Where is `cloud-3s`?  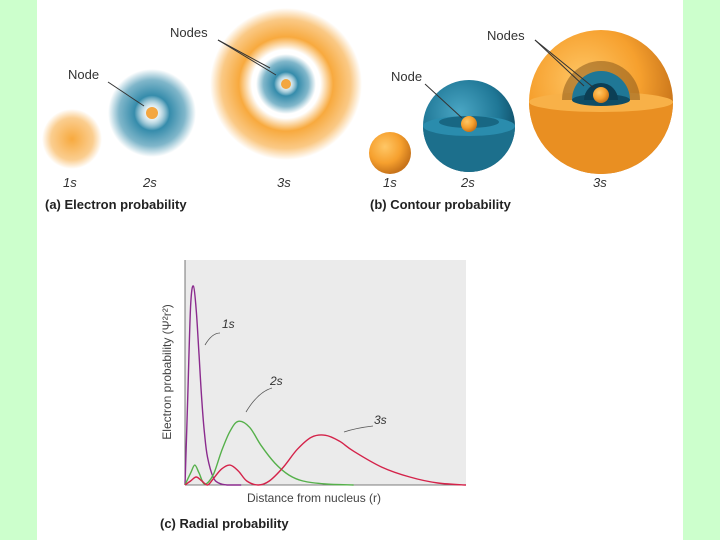
cloud-3s is located at coordinates (286, 84).